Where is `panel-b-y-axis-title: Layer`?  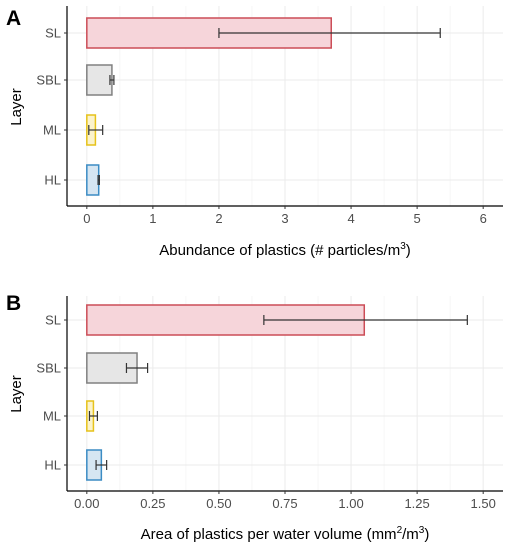 panel-b-y-axis-title: Layer is located at coordinates (16, 394).